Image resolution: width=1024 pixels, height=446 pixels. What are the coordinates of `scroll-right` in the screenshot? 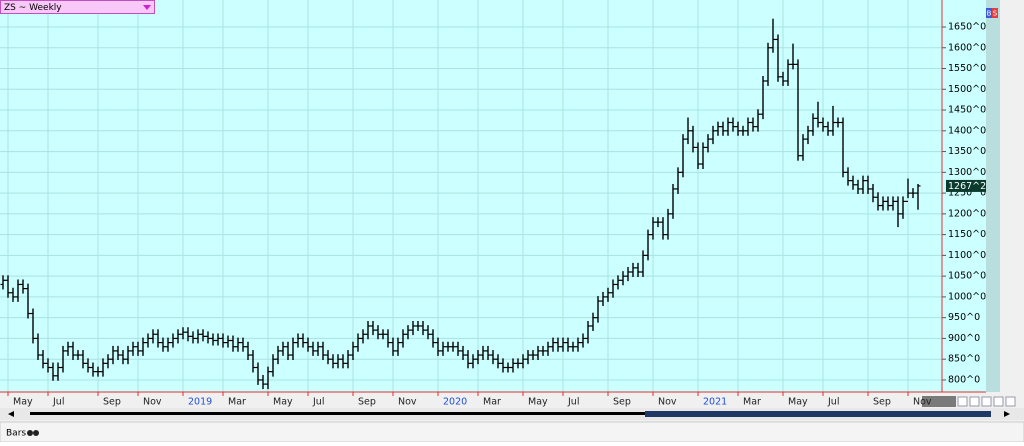 It's located at (1007, 414).